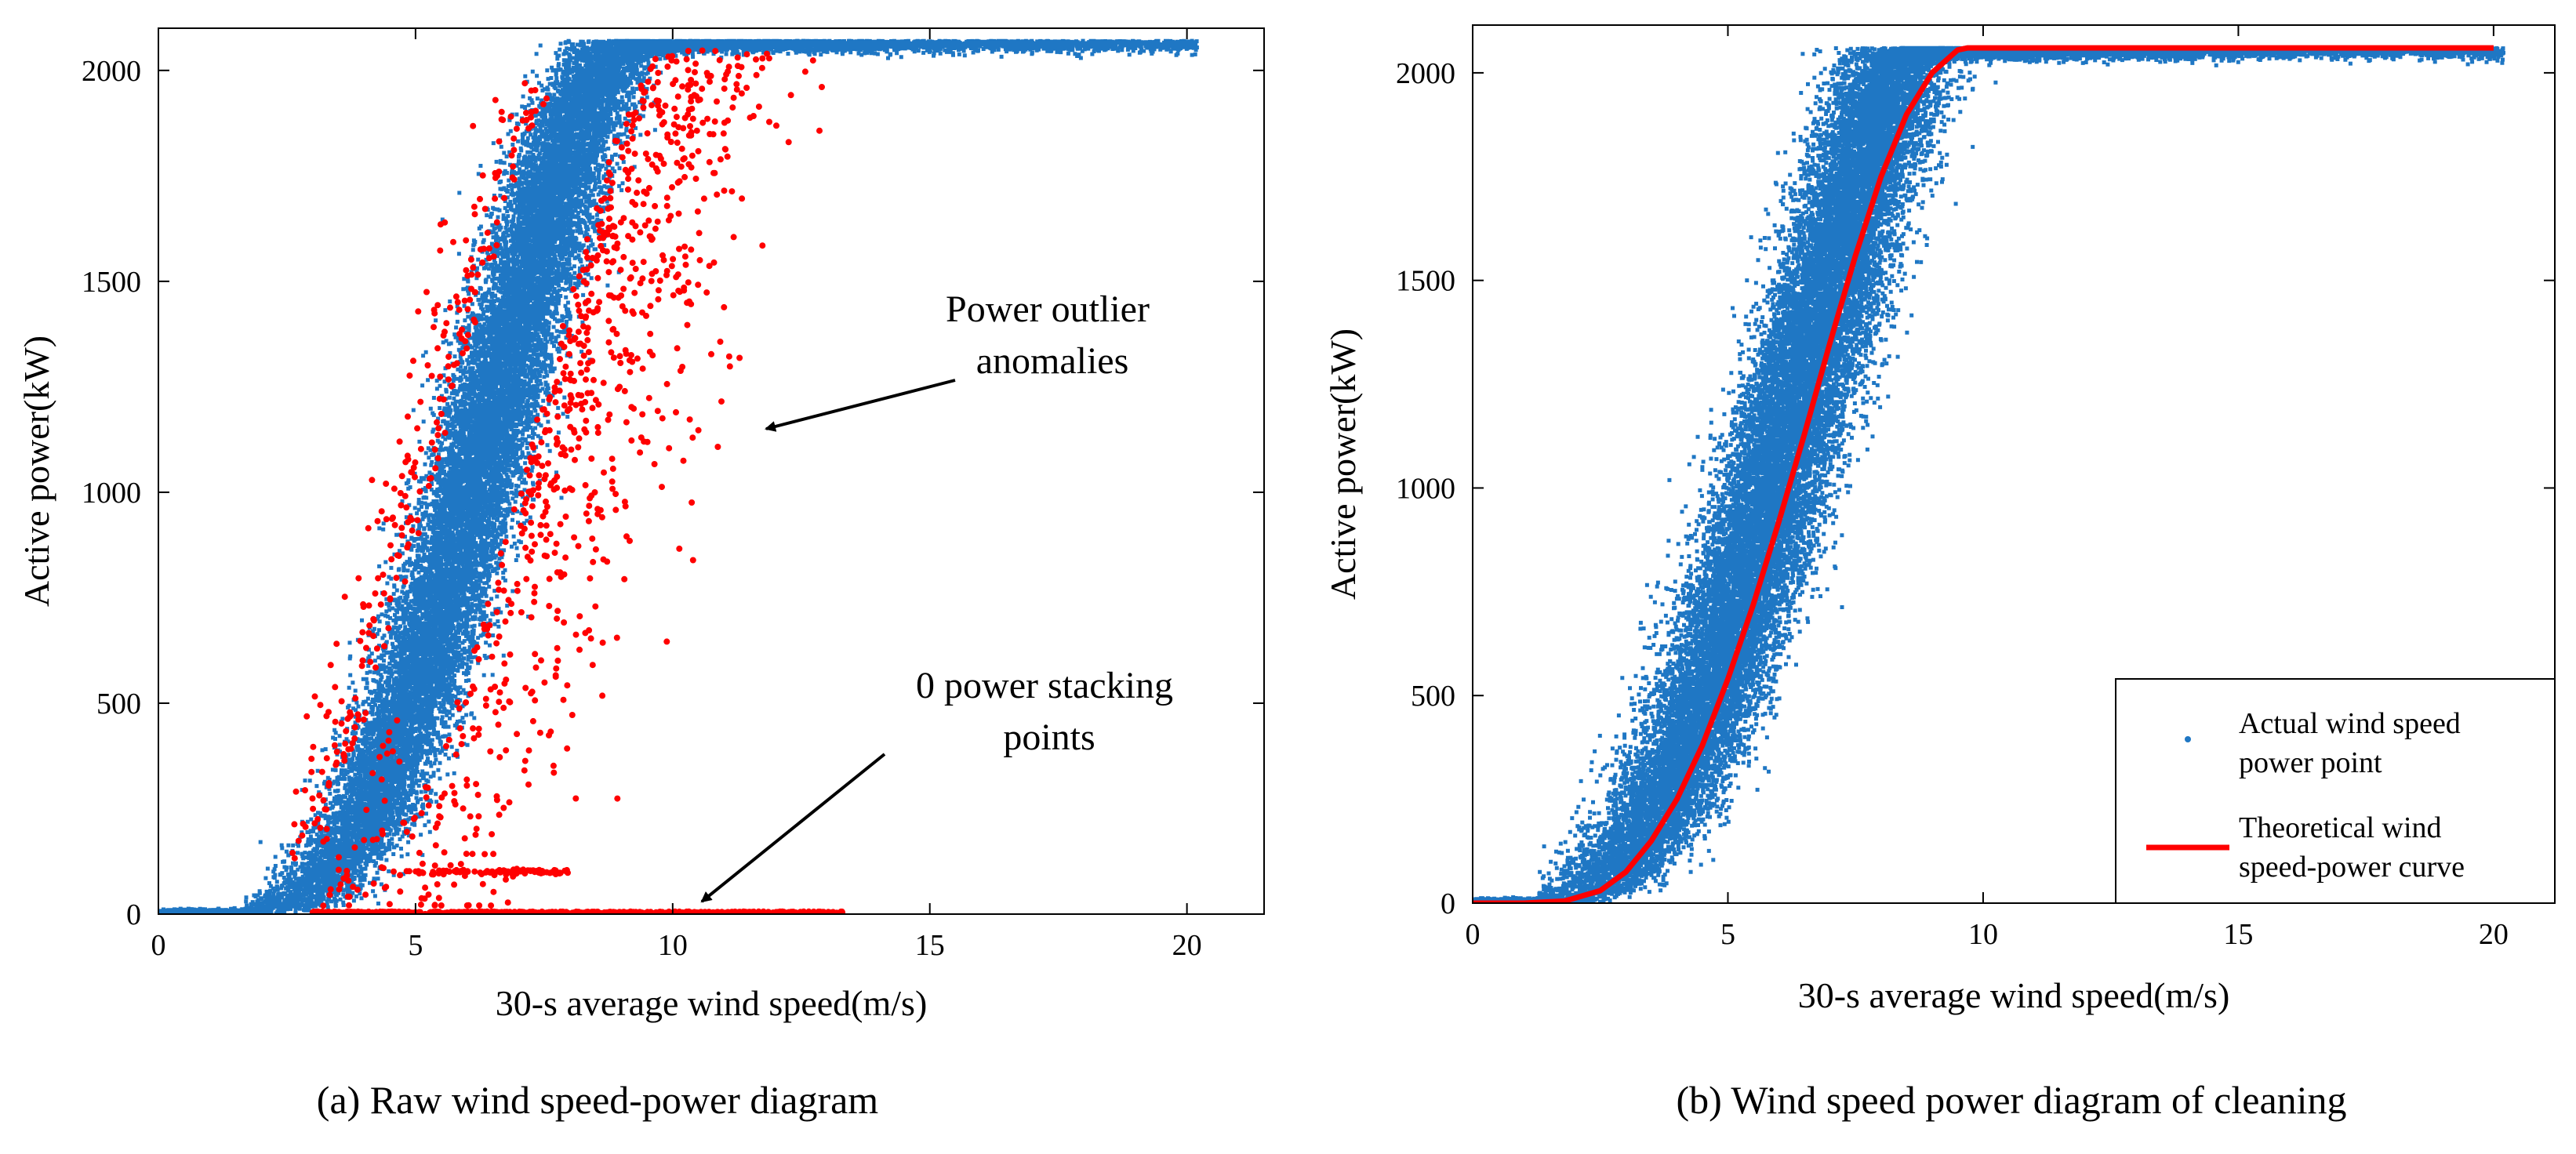 Image resolution: width=2576 pixels, height=1154 pixels. What do you see at coordinates (1983, 934) in the screenshot?
I see `panel-b-xtick-label: 10` at bounding box center [1983, 934].